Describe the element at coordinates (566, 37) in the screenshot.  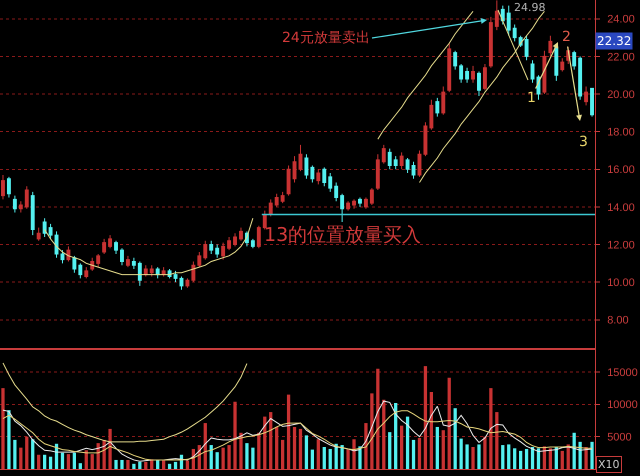
I see `annotation: 2` at that location.